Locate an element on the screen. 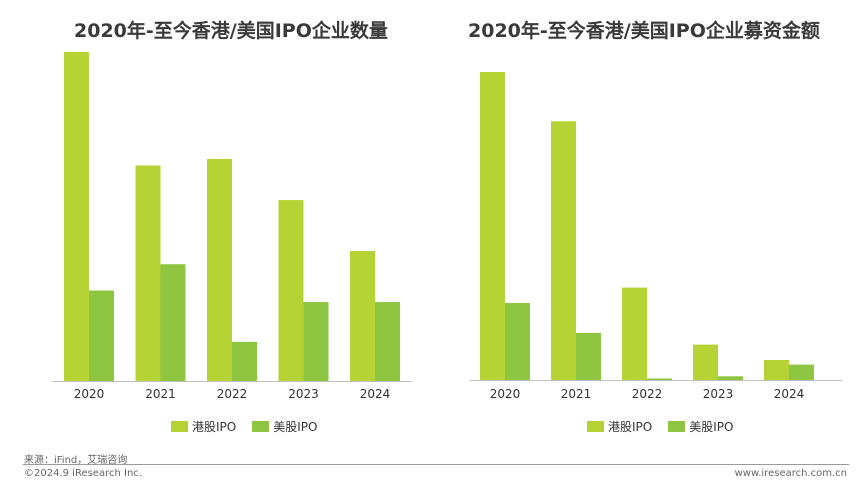  footer-divider is located at coordinates (436, 464).